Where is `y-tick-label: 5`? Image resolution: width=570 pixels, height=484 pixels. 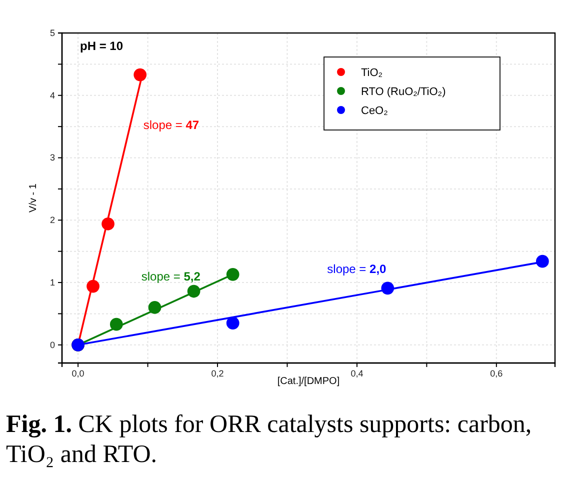
y-tick-label: 5 is located at coordinates (52, 33).